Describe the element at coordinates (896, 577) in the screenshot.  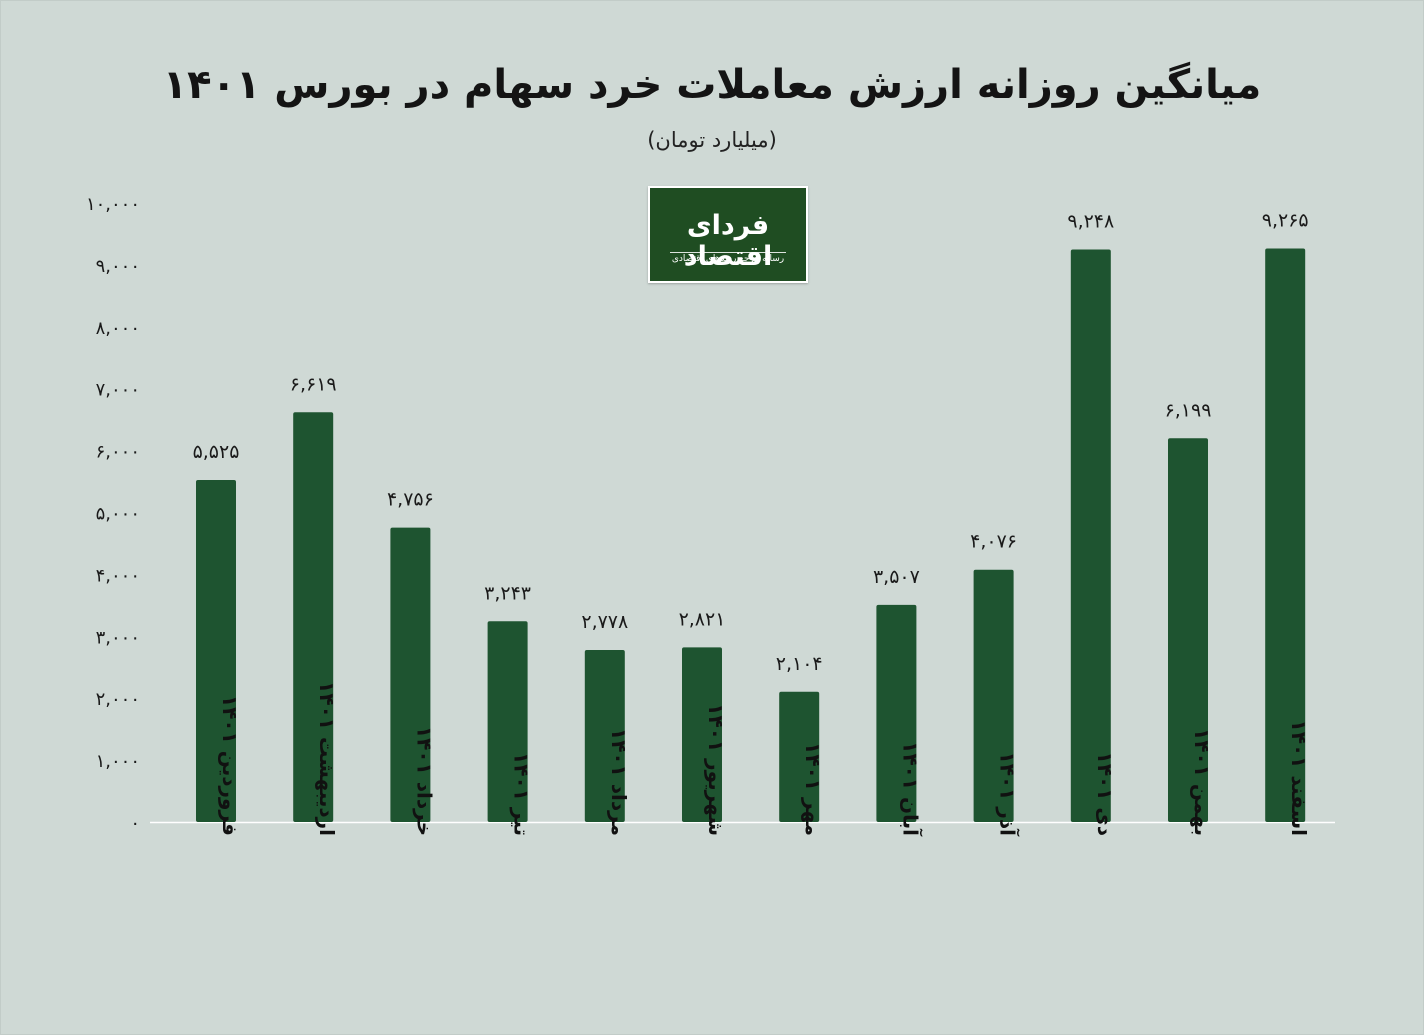
I see `data-label: ۳,۵۰۷` at that location.